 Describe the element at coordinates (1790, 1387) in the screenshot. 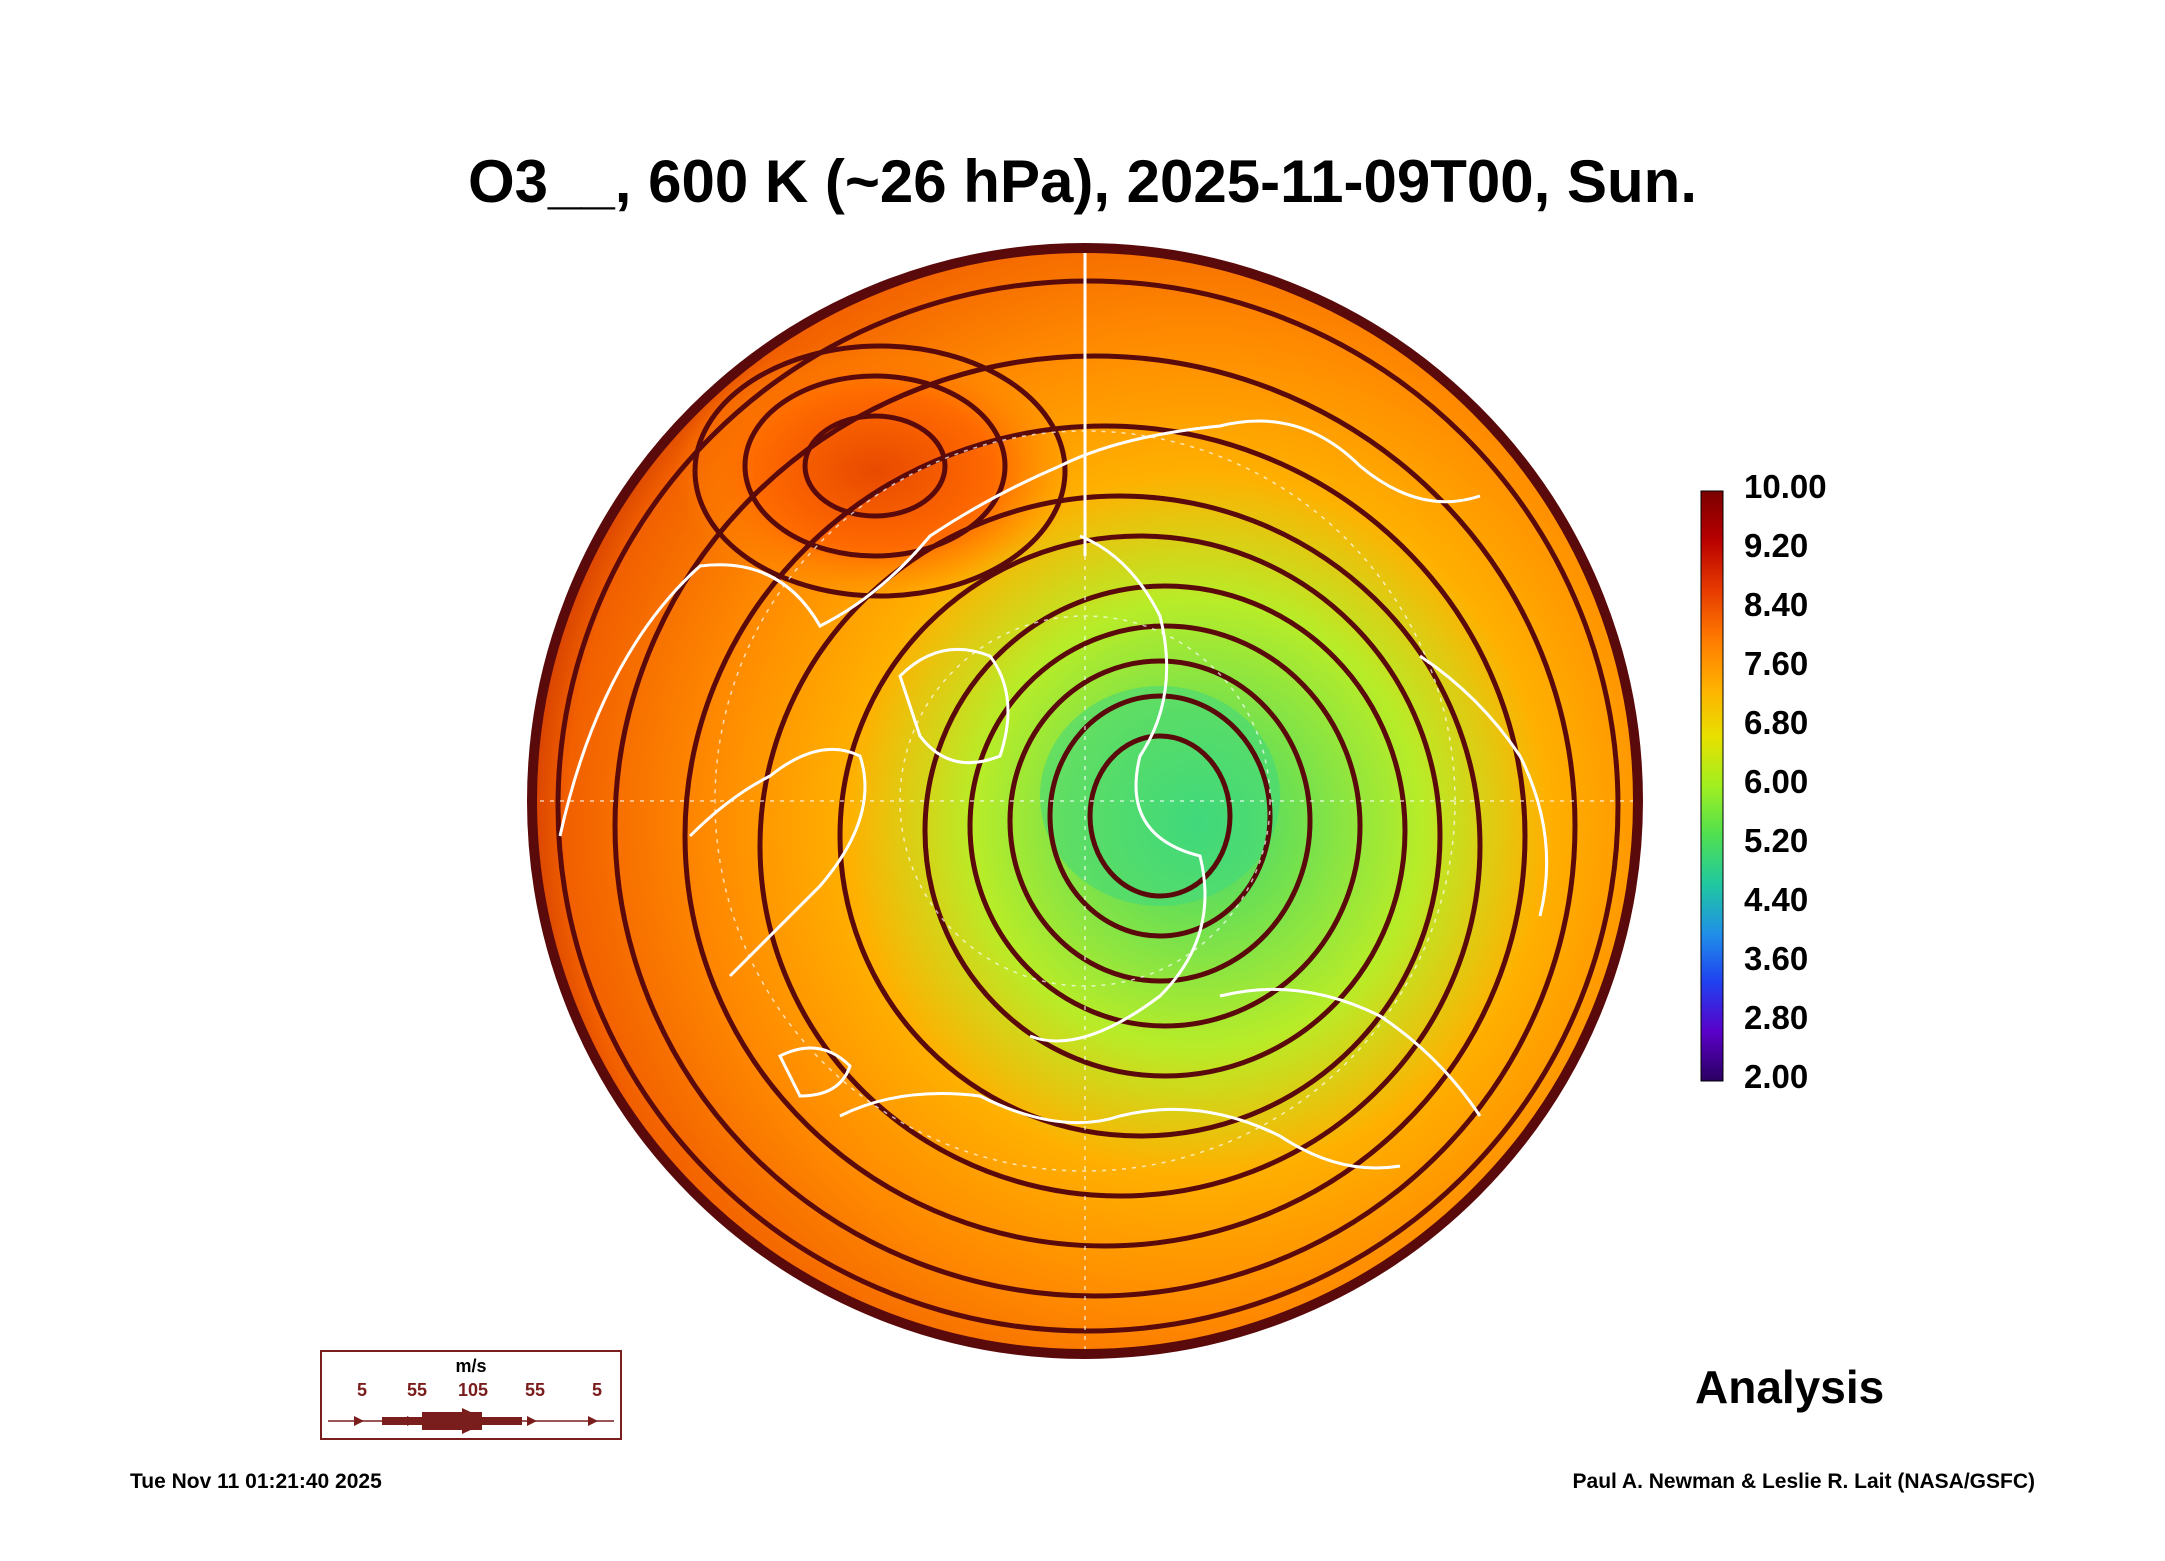

I see `analysis-label: Analysis` at that location.